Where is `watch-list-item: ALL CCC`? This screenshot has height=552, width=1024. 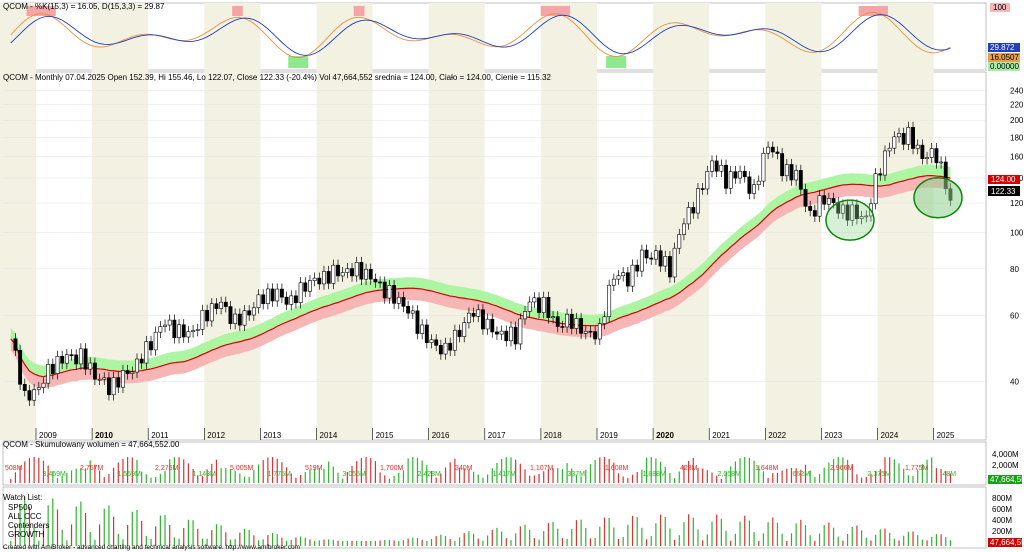
watch-list-item: ALL CCC is located at coordinates (25, 516).